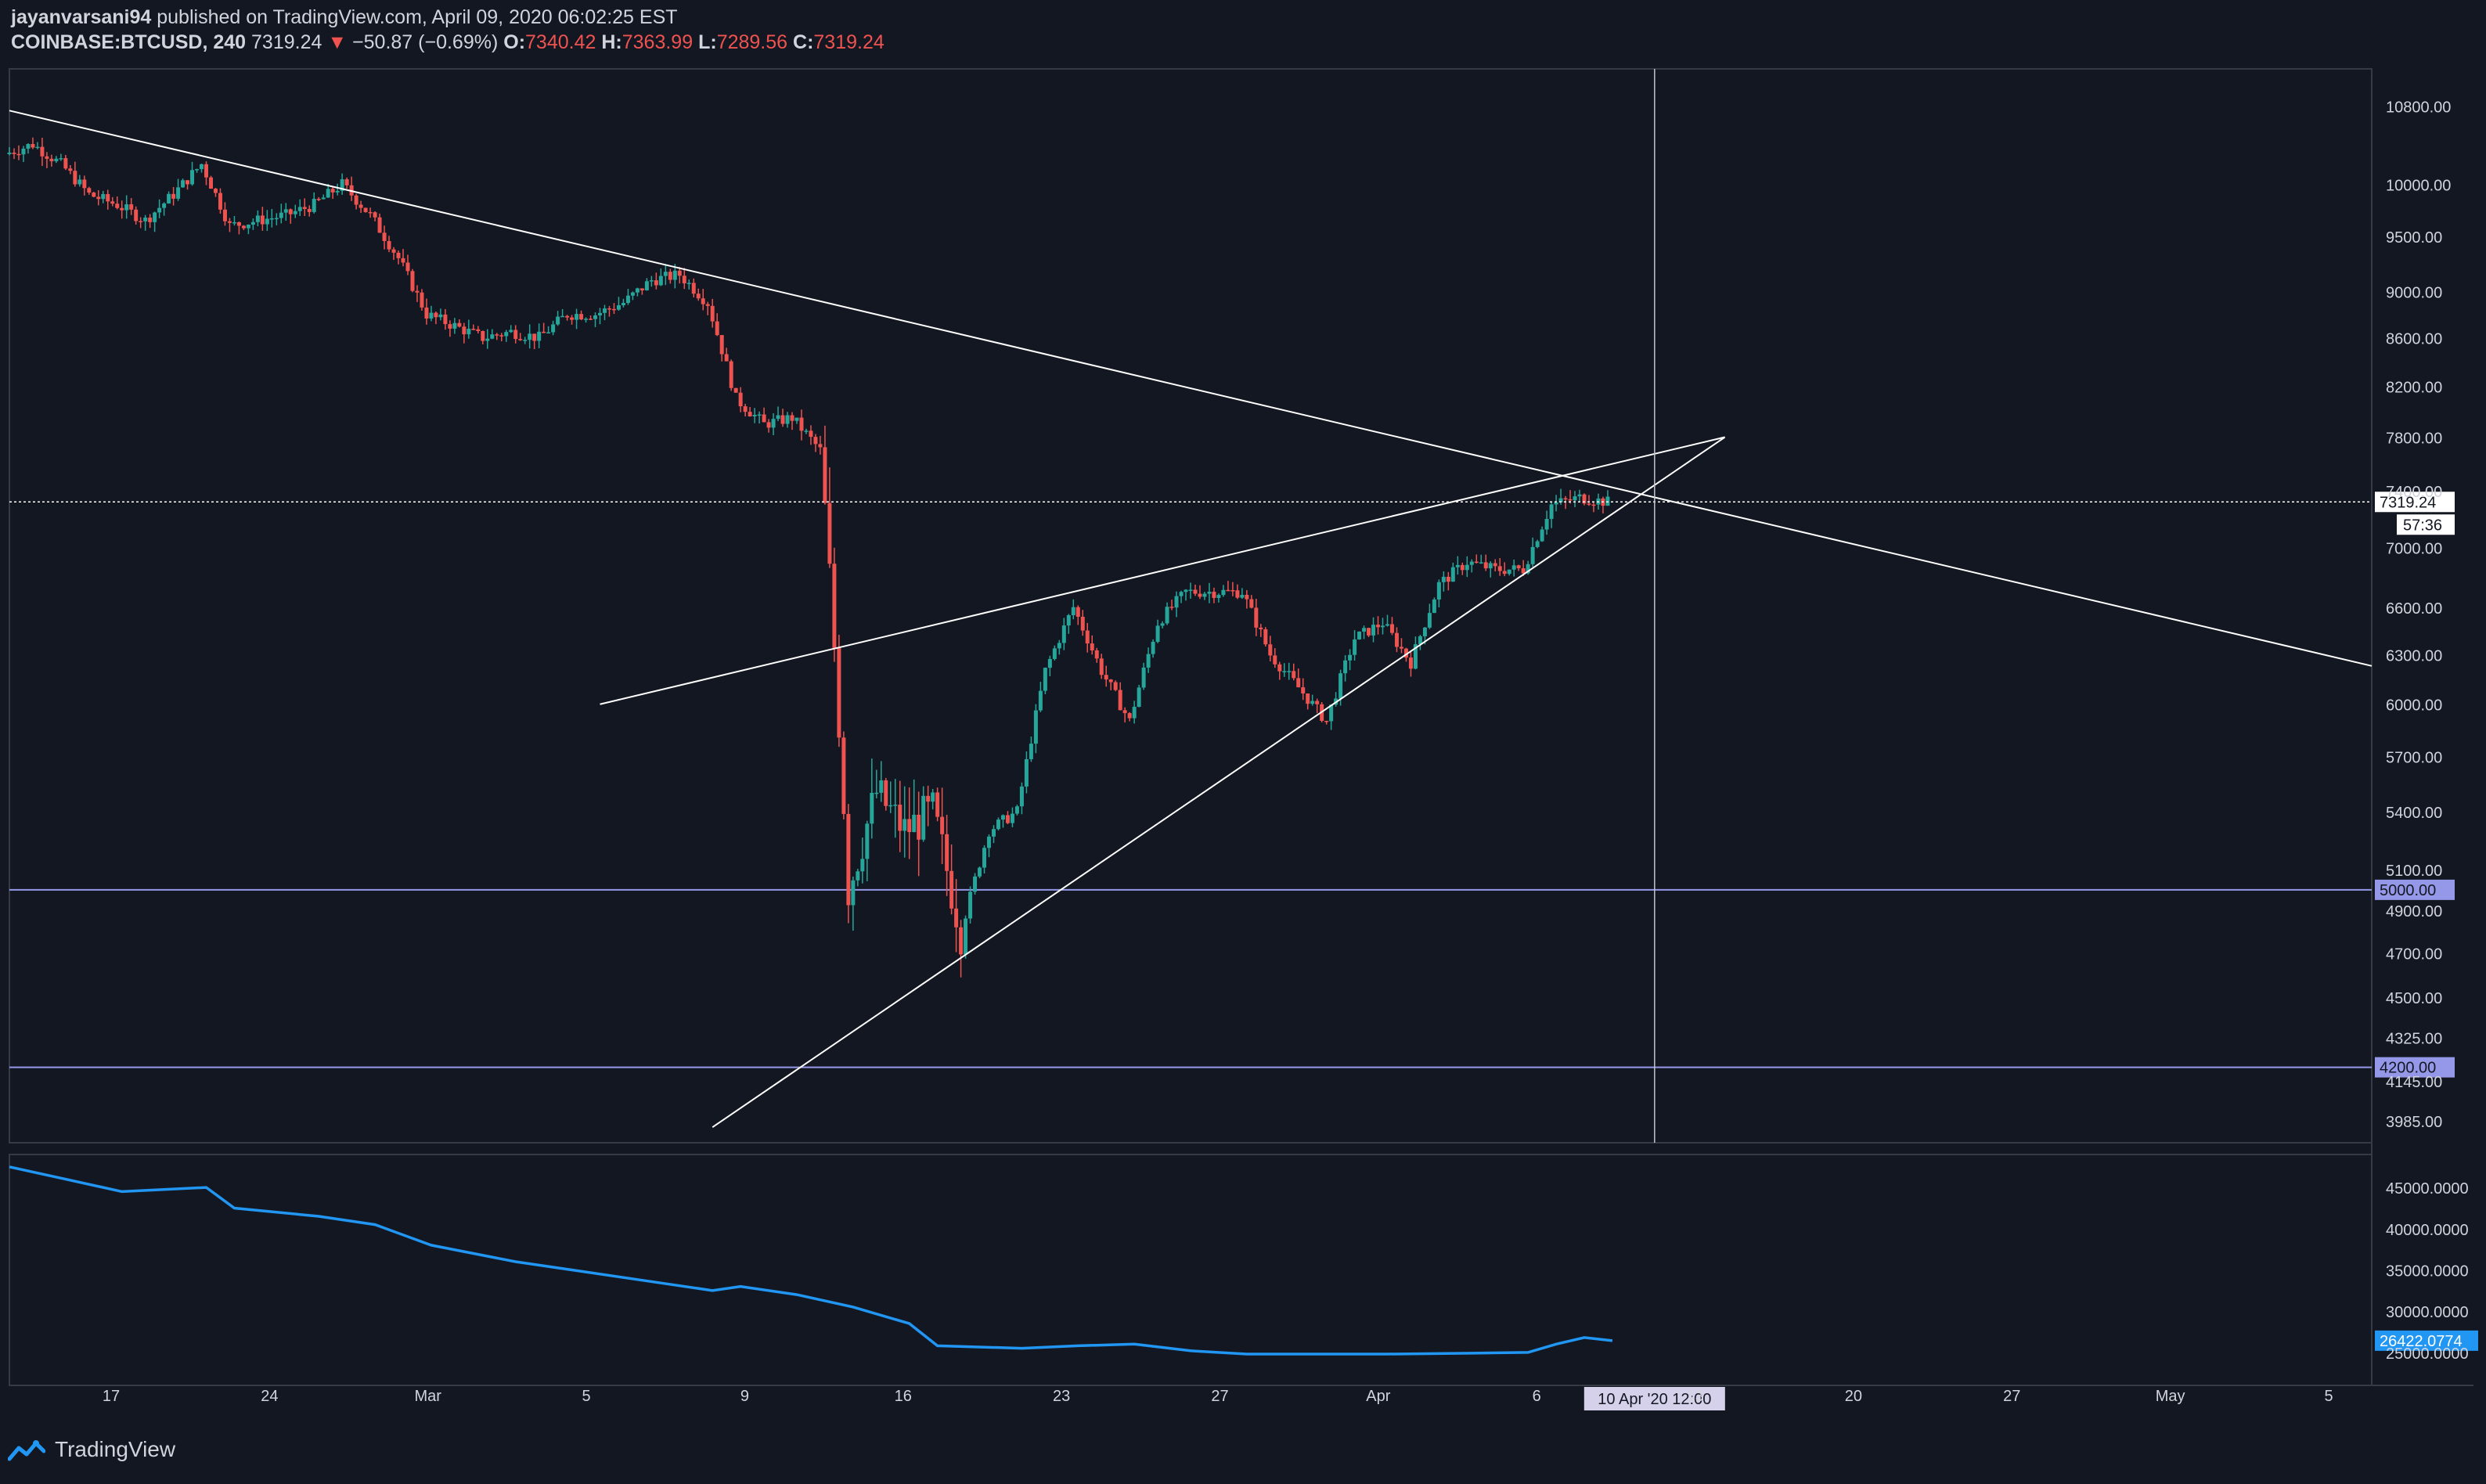 Image resolution: width=2486 pixels, height=1484 pixels. Describe the element at coordinates (1162, 570) in the screenshot. I see `trendline-wedge-upper` at that location.